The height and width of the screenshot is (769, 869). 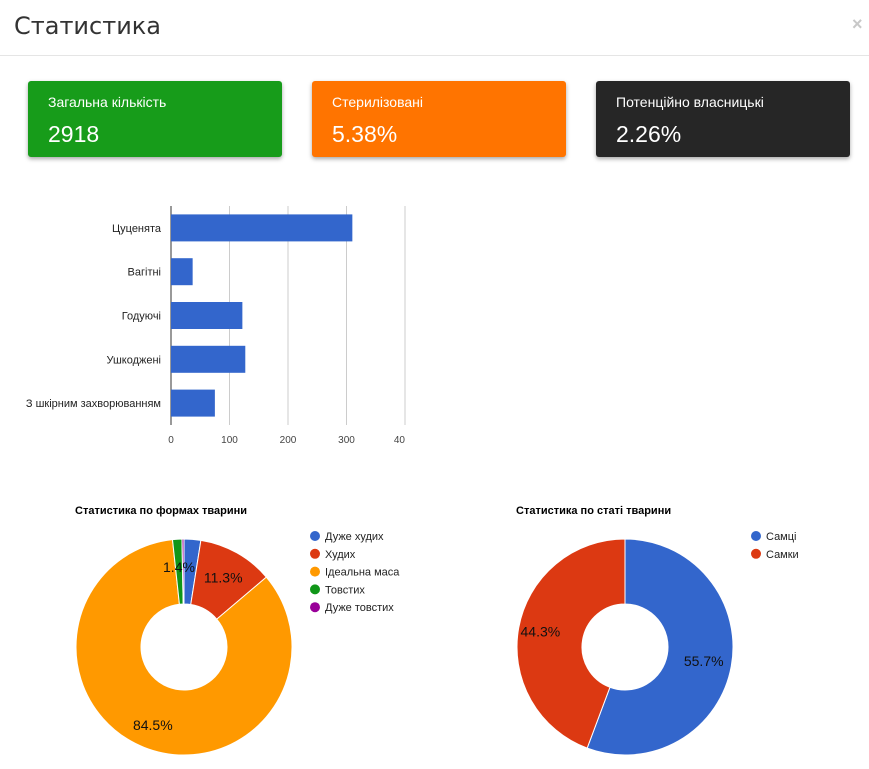 What do you see at coordinates (857, 24) in the screenshot?
I see `close-icon: ×` at bounding box center [857, 24].